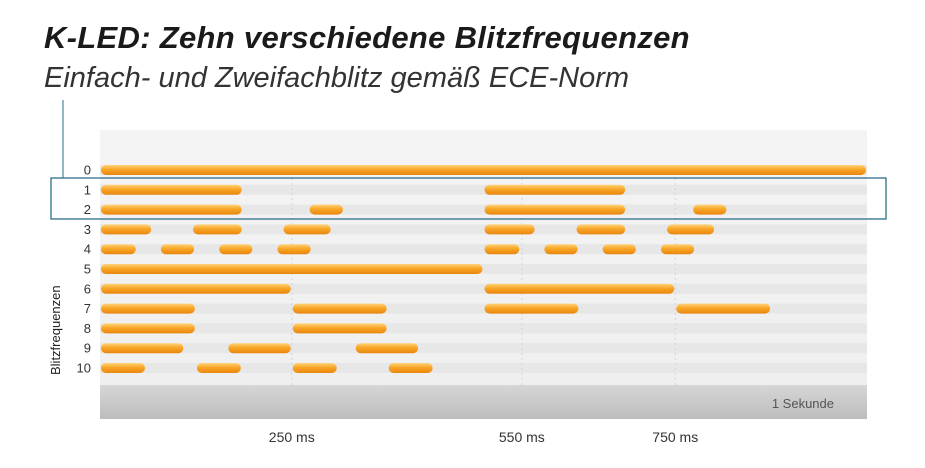  Describe the element at coordinates (87, 269) in the screenshot. I see `row-label: 5` at that location.